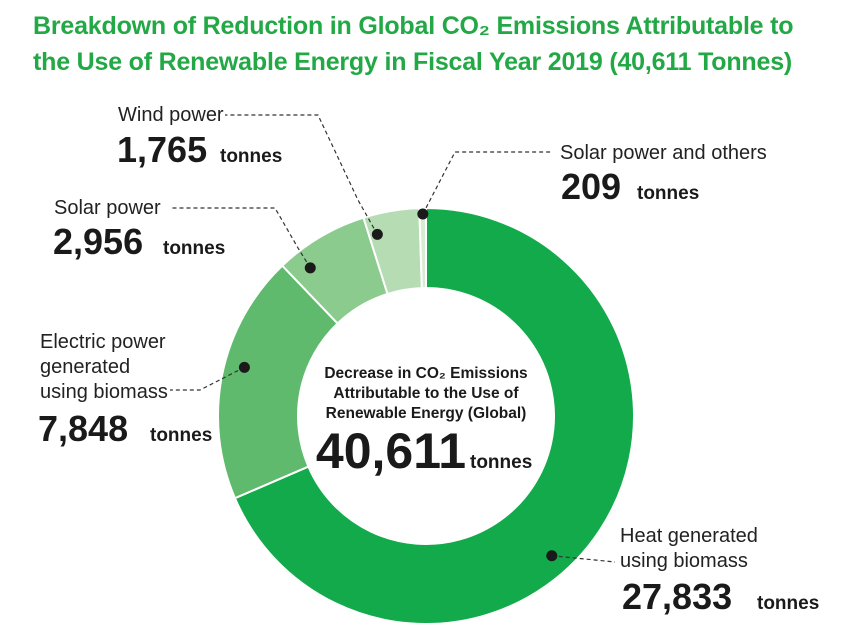 The height and width of the screenshot is (632, 846). I want to click on leader-electric, so click(207, 378).